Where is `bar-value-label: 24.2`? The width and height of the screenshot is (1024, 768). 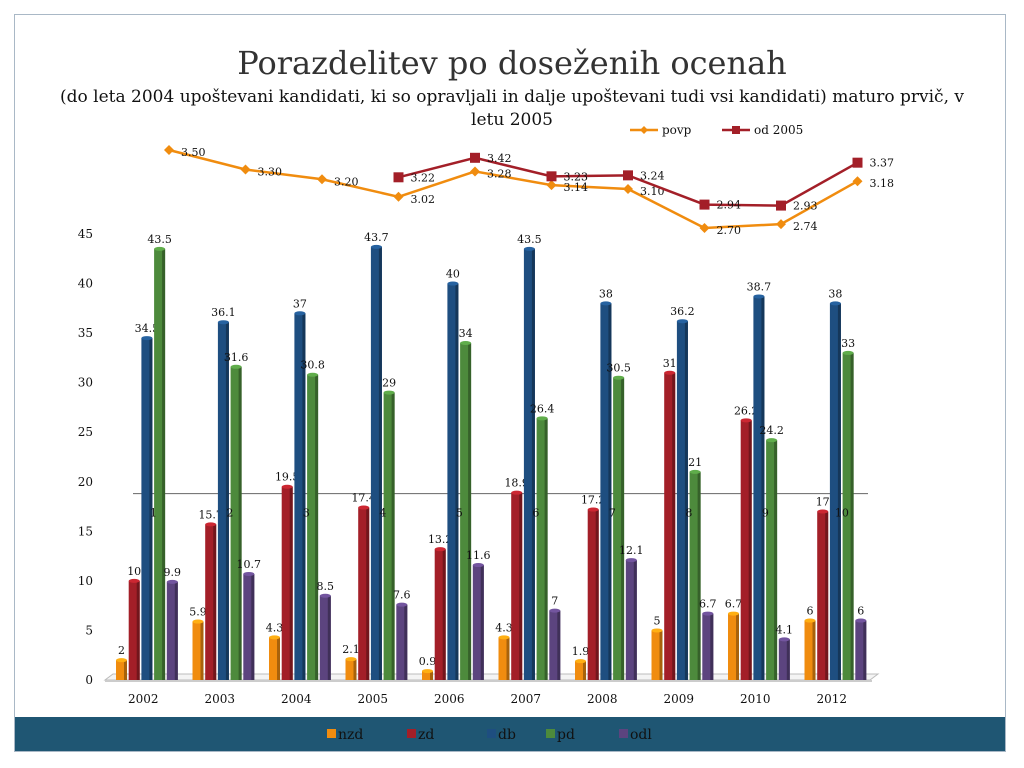 bar-value-label: 24.2 is located at coordinates (771, 430).